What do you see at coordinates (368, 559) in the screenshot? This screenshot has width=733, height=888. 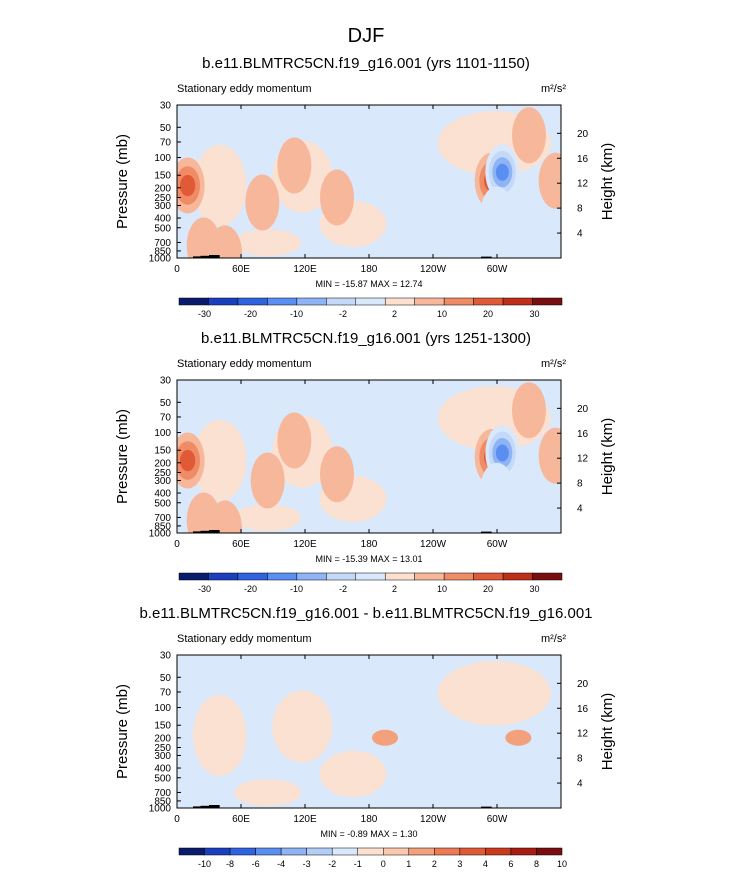 I see `min-max-stats: MIN = -15.39 MAX = 13.01` at bounding box center [368, 559].